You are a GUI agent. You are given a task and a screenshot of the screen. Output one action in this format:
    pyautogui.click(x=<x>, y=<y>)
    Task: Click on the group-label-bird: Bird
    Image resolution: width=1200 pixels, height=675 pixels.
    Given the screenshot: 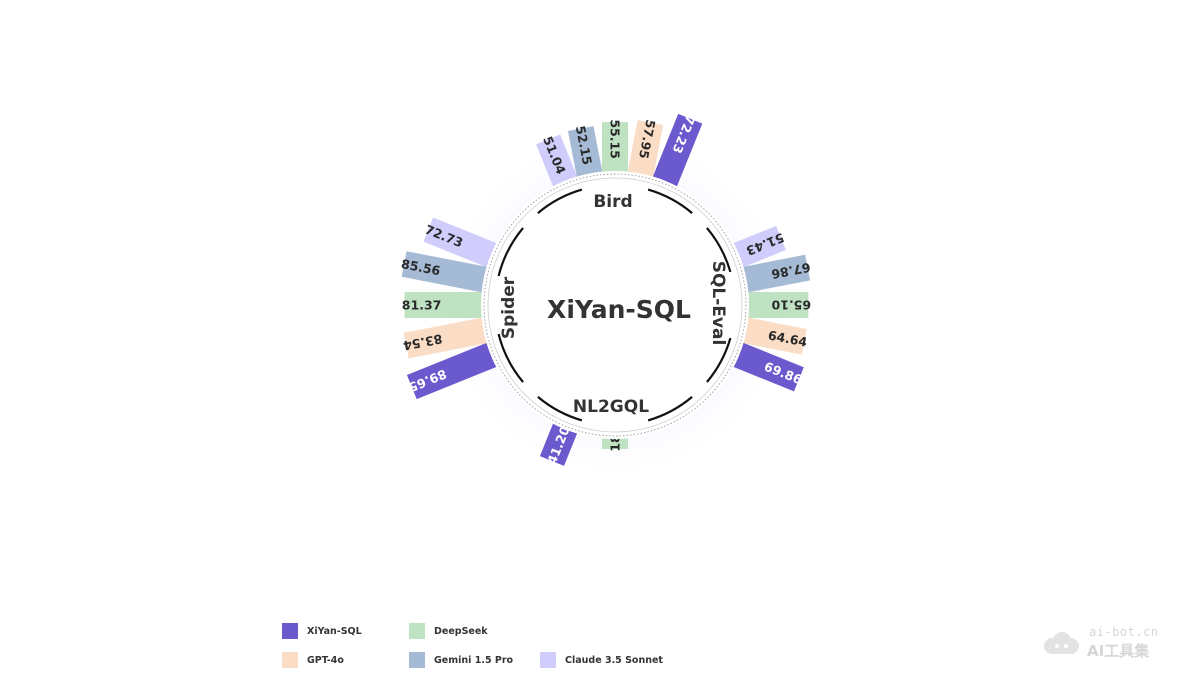 What is the action you would take?
    pyautogui.click(x=612, y=202)
    